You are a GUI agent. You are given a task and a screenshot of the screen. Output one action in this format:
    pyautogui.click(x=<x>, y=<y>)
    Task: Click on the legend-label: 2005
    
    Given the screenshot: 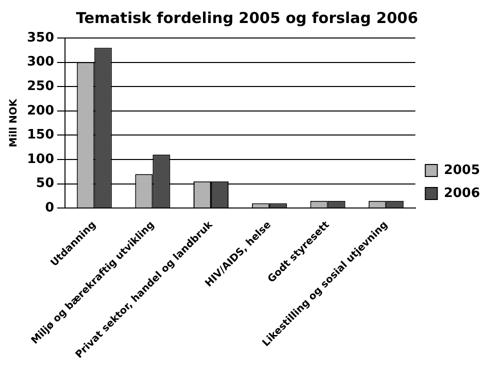 What is the action you would take?
    pyautogui.click(x=462, y=170)
    